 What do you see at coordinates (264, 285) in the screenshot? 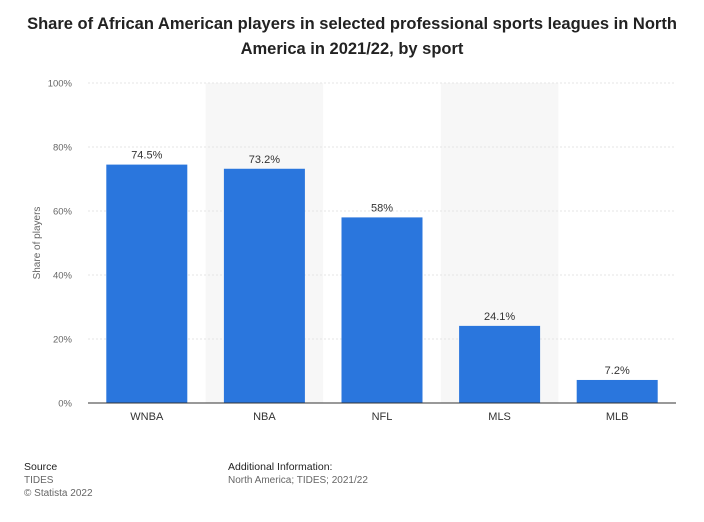
I see `bar-nba` at bounding box center [264, 285].